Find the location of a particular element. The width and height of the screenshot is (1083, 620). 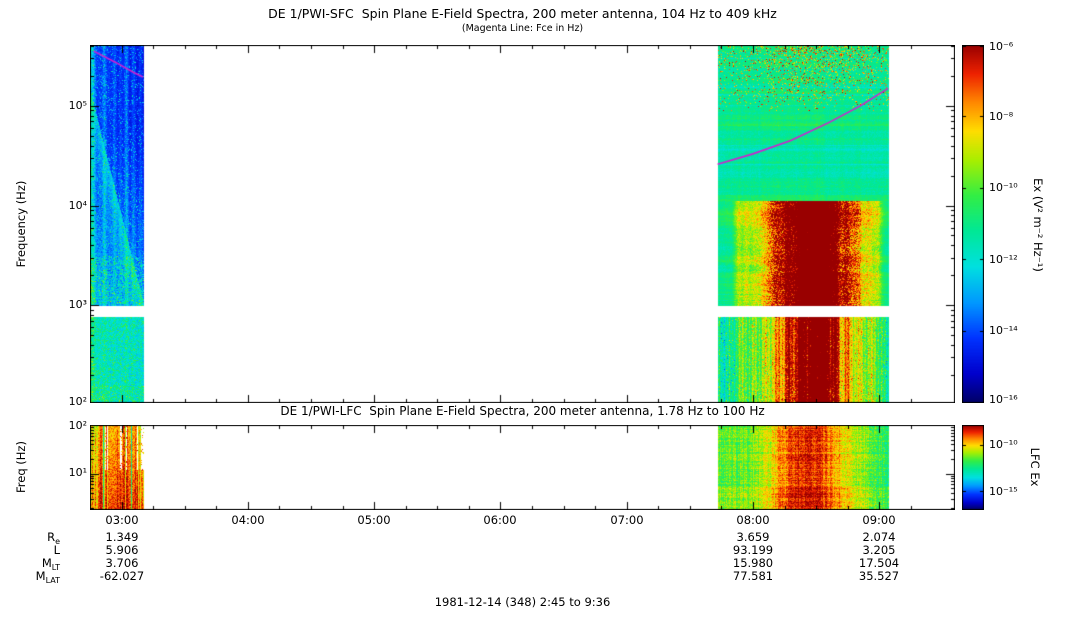

date-caption: 1981-12-14 (348) 2:45 to 9:36 is located at coordinates (522, 602).